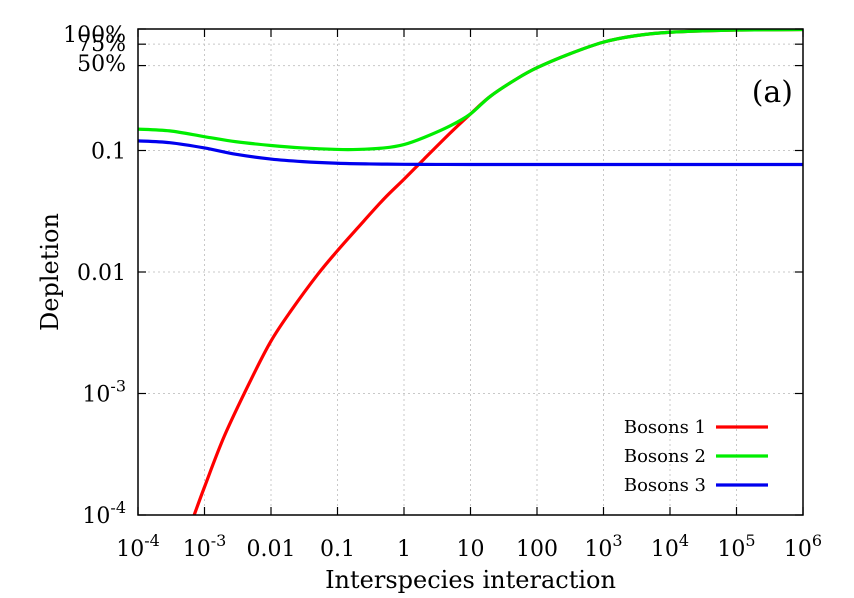 The width and height of the screenshot is (854, 598). What do you see at coordinates (772, 92) in the screenshot?
I see `panel-label: (a)` at bounding box center [772, 92].